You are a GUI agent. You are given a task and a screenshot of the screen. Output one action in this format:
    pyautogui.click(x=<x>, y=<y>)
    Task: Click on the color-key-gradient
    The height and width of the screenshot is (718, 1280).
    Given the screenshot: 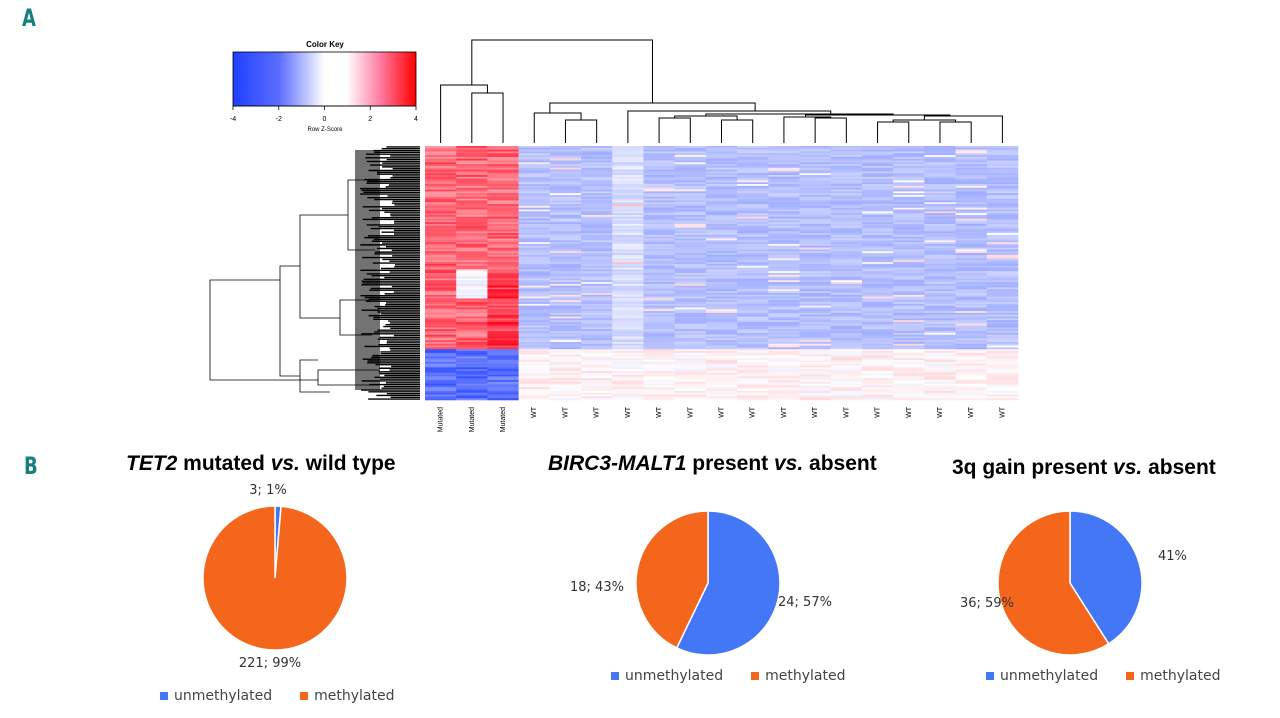 What is the action you would take?
    pyautogui.click(x=324, y=79)
    